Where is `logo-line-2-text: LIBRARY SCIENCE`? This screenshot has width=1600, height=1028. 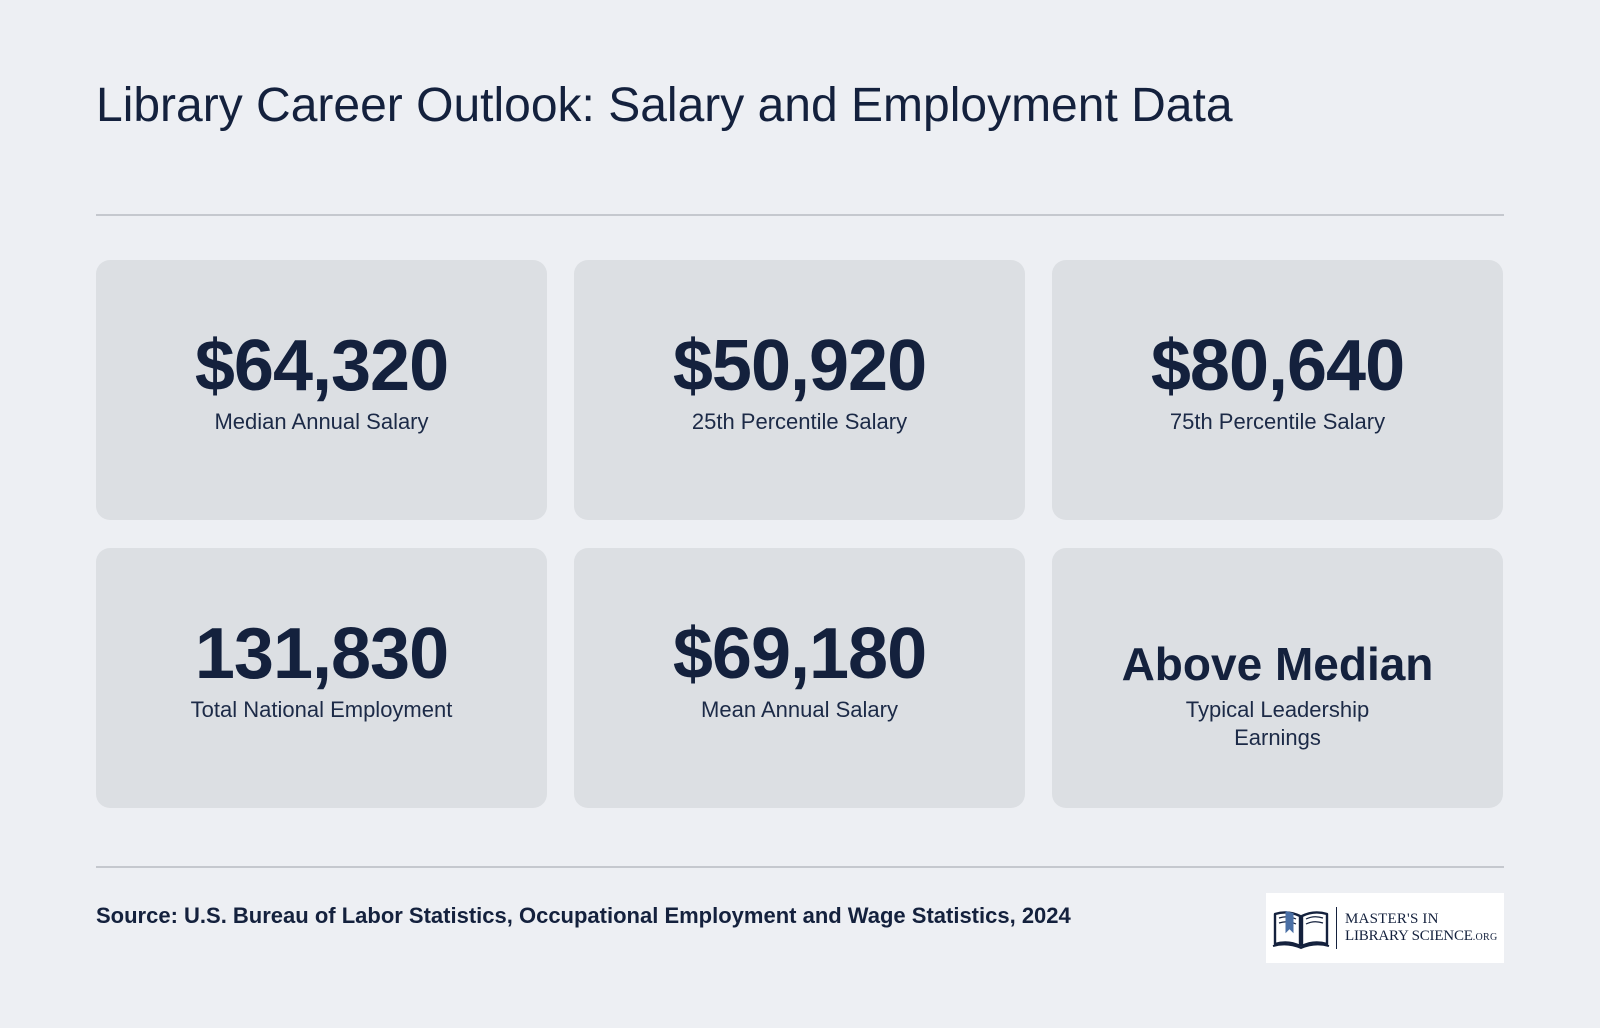 logo-line-2-text: LIBRARY SCIENCE is located at coordinates (1409, 935).